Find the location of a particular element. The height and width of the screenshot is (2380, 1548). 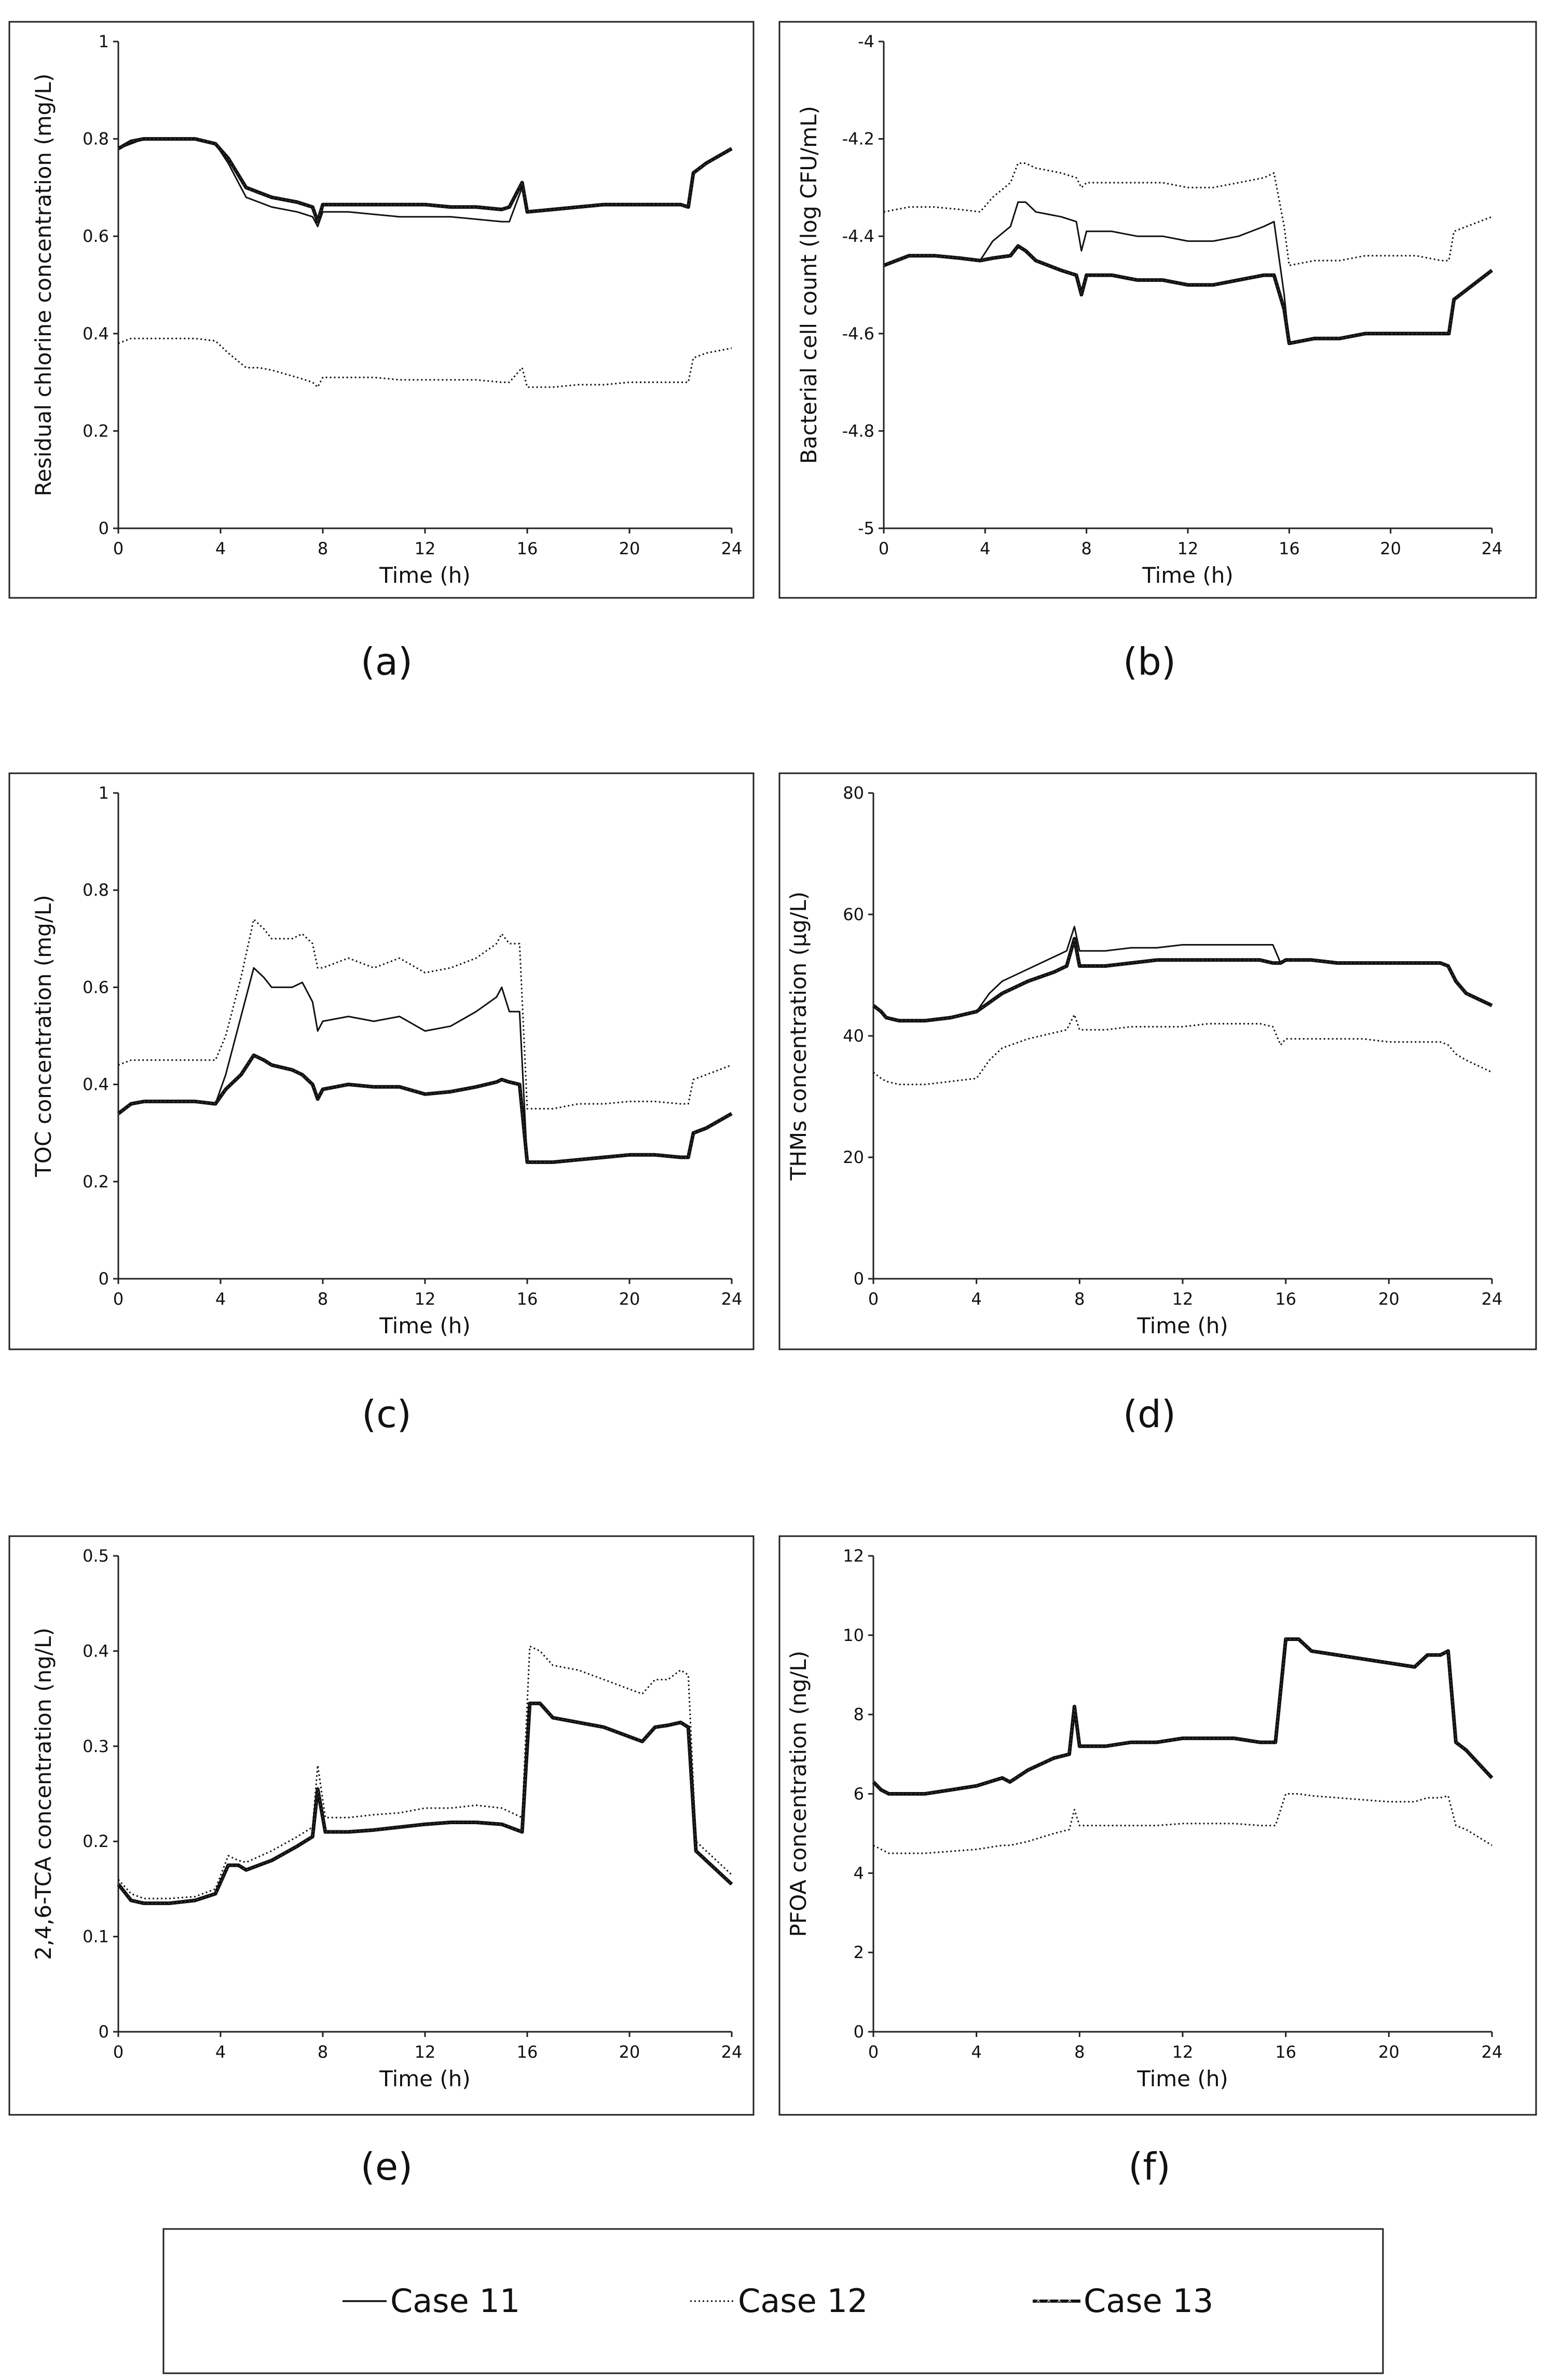

y-tick-label-f: 8 is located at coordinates (859, 1715).